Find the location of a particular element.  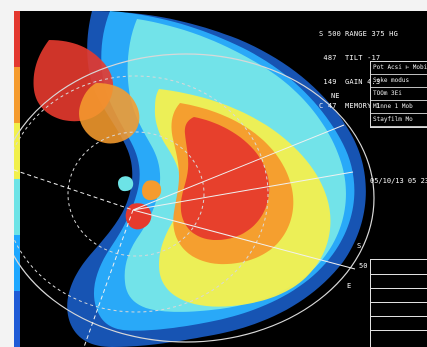

status-item: Soke modus is located at coordinates (399, 81).